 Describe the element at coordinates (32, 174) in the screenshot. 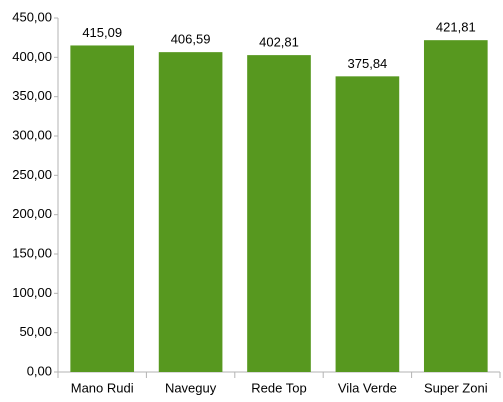

I see `y-tick-label: 250,00` at that location.